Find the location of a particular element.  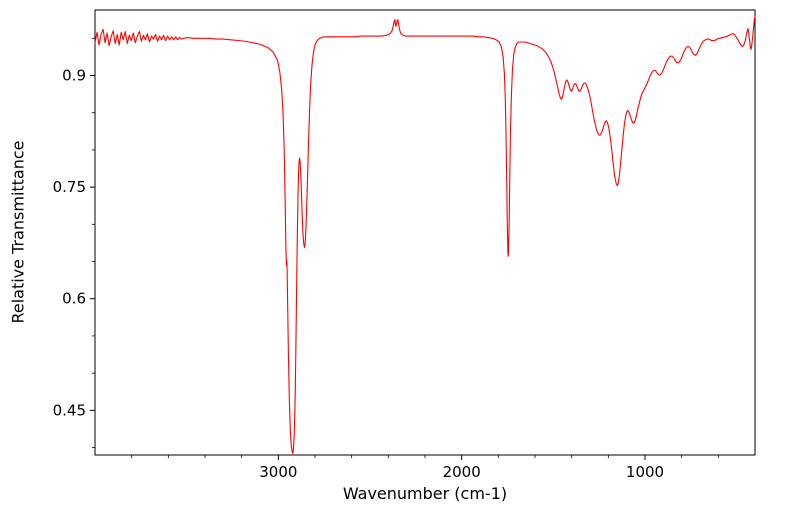

y-axis-label: Relative Transmittance is located at coordinates (18, 232).